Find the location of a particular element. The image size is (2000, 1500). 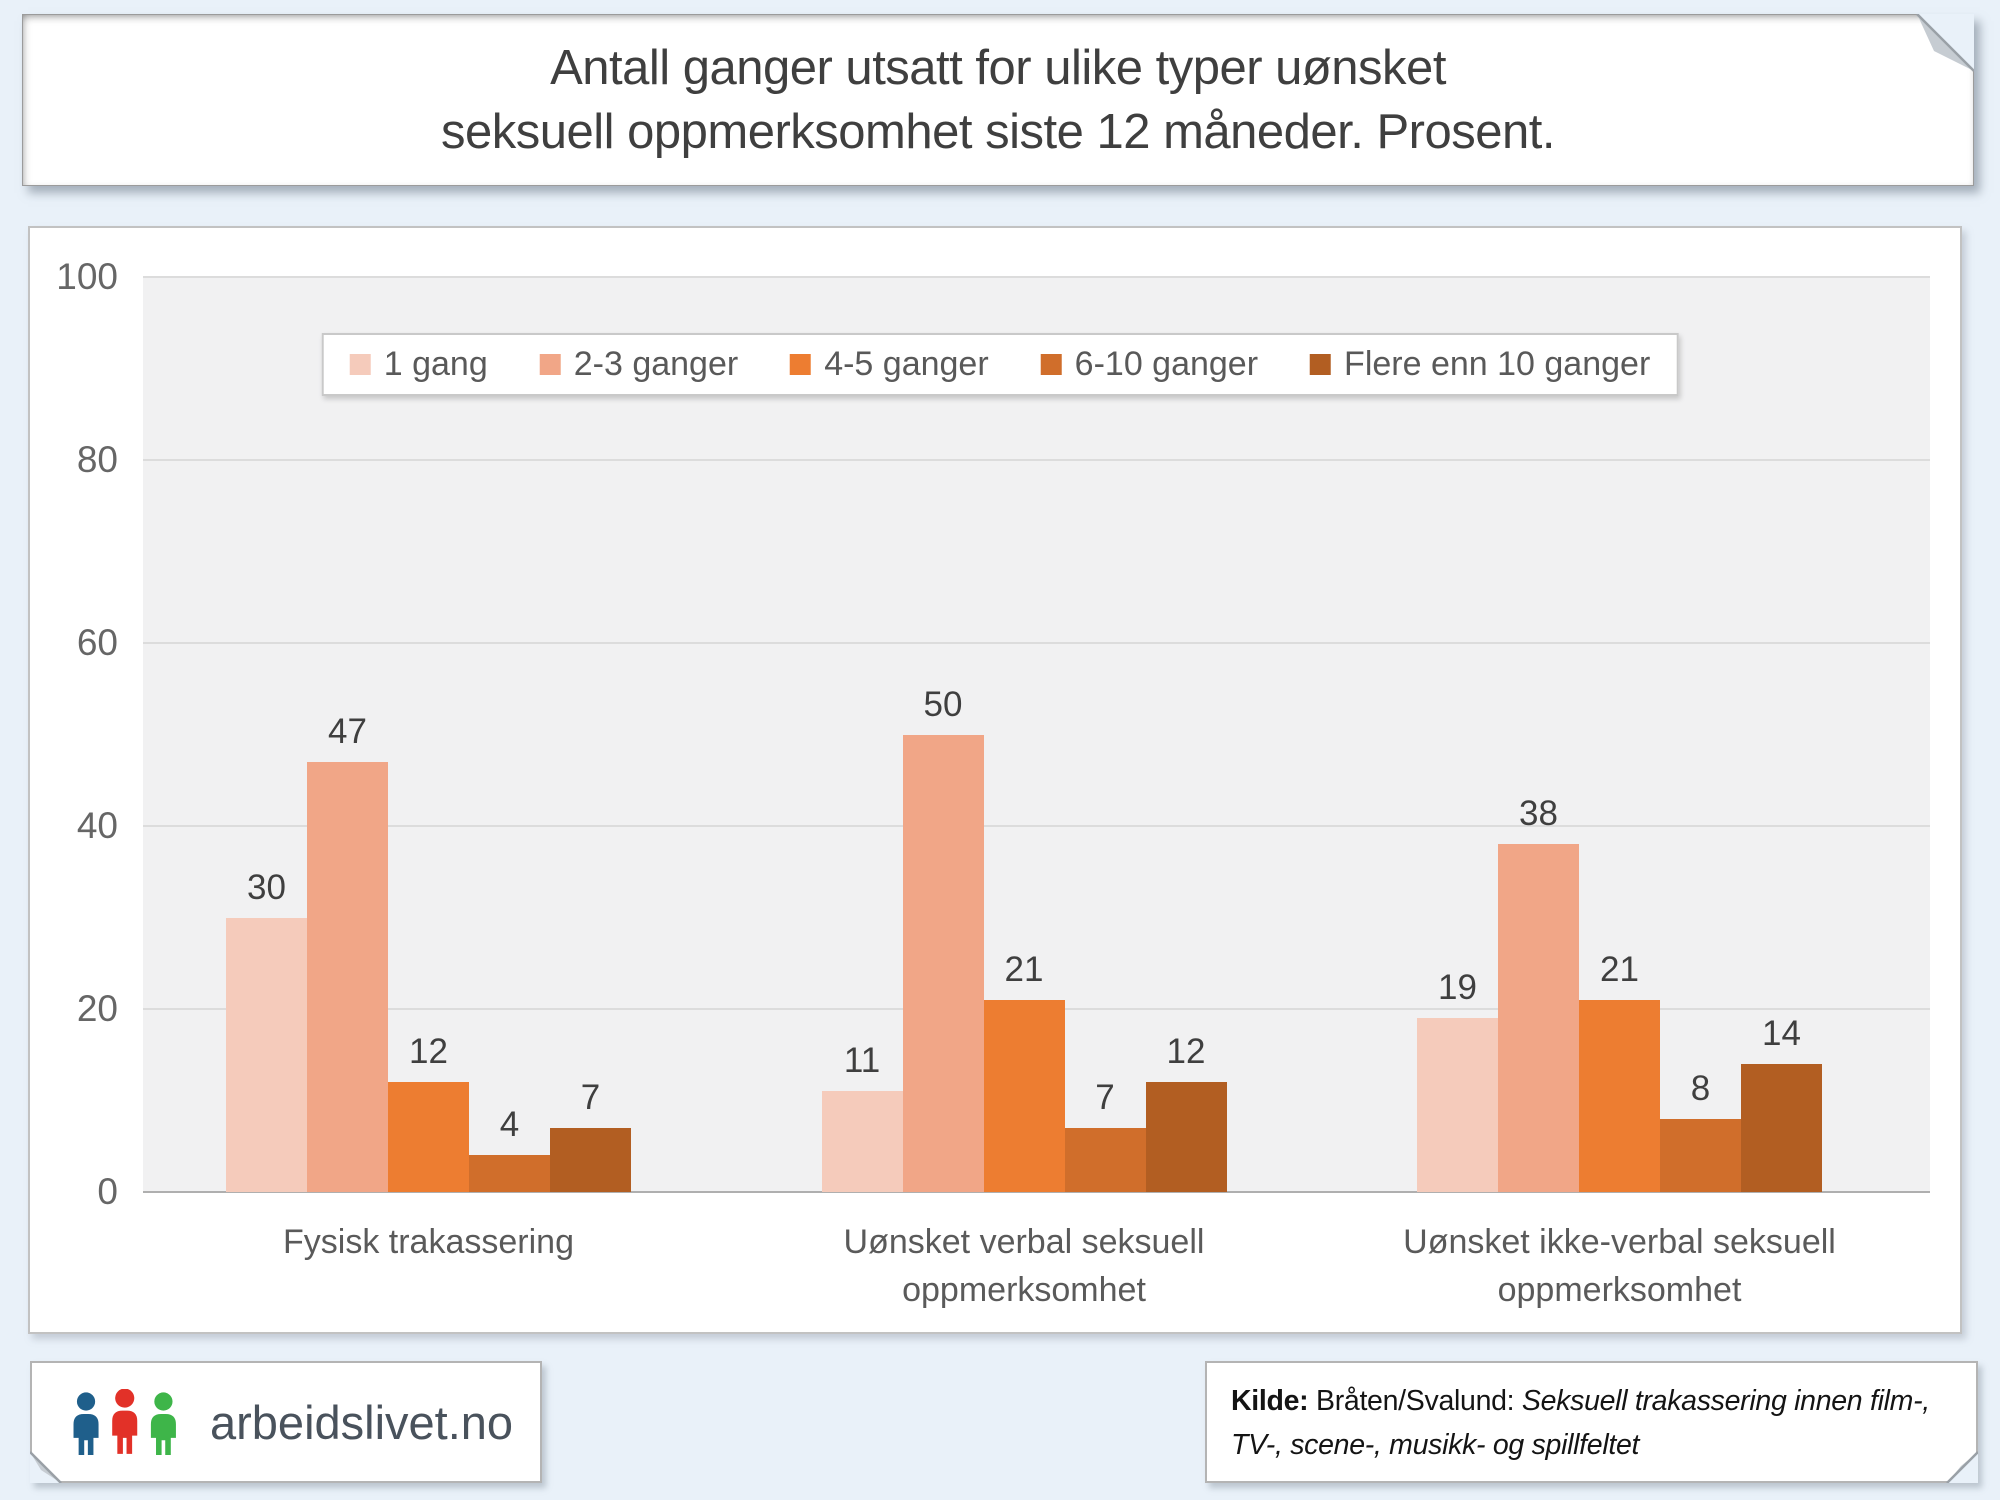

legend-item: 1 gang is located at coordinates (418, 364).